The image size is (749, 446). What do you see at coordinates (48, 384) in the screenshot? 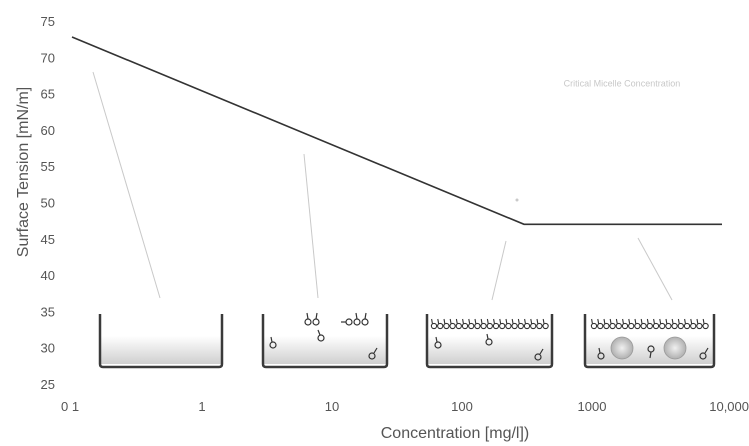
I see `y-tick-label: 25` at bounding box center [48, 384].